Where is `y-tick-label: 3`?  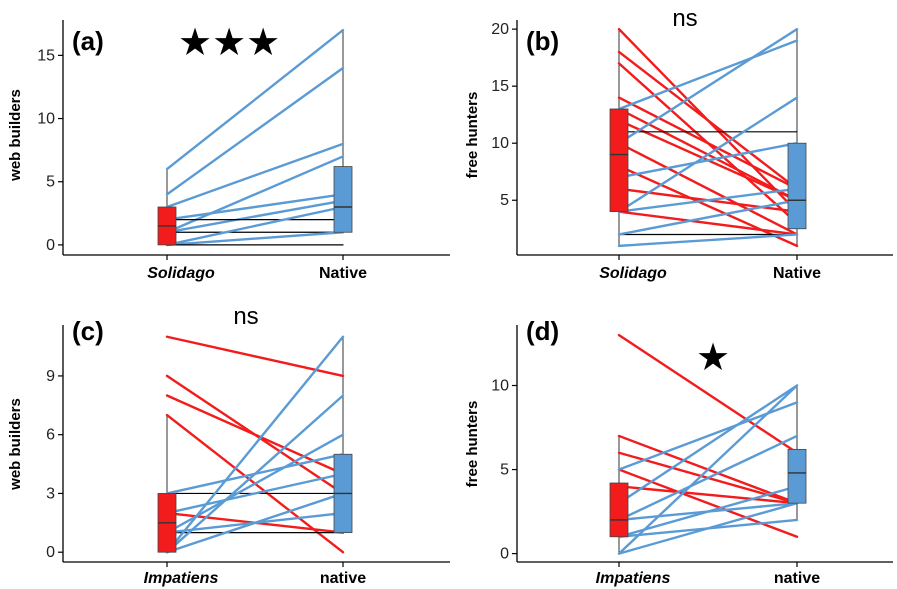 y-tick-label: 3 is located at coordinates (50, 493).